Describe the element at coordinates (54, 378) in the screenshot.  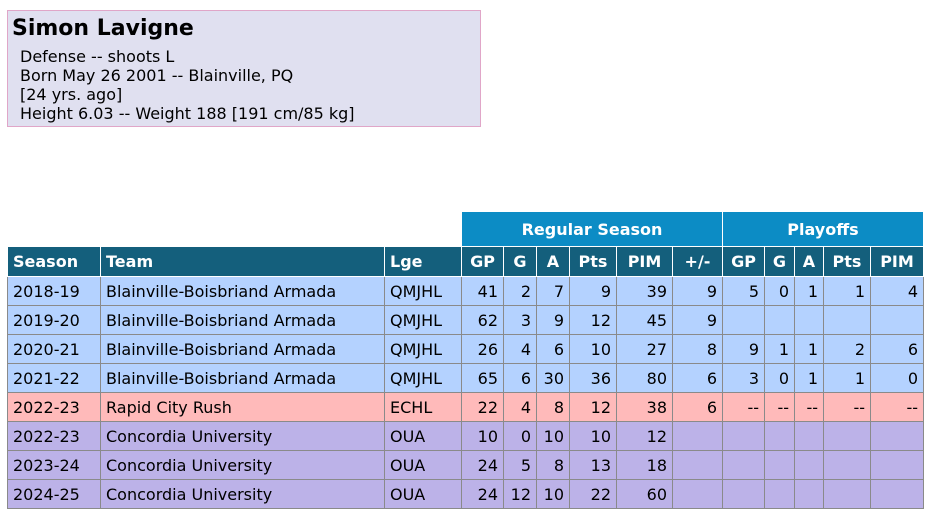
I see `season-cell: 2021-22` at that location.